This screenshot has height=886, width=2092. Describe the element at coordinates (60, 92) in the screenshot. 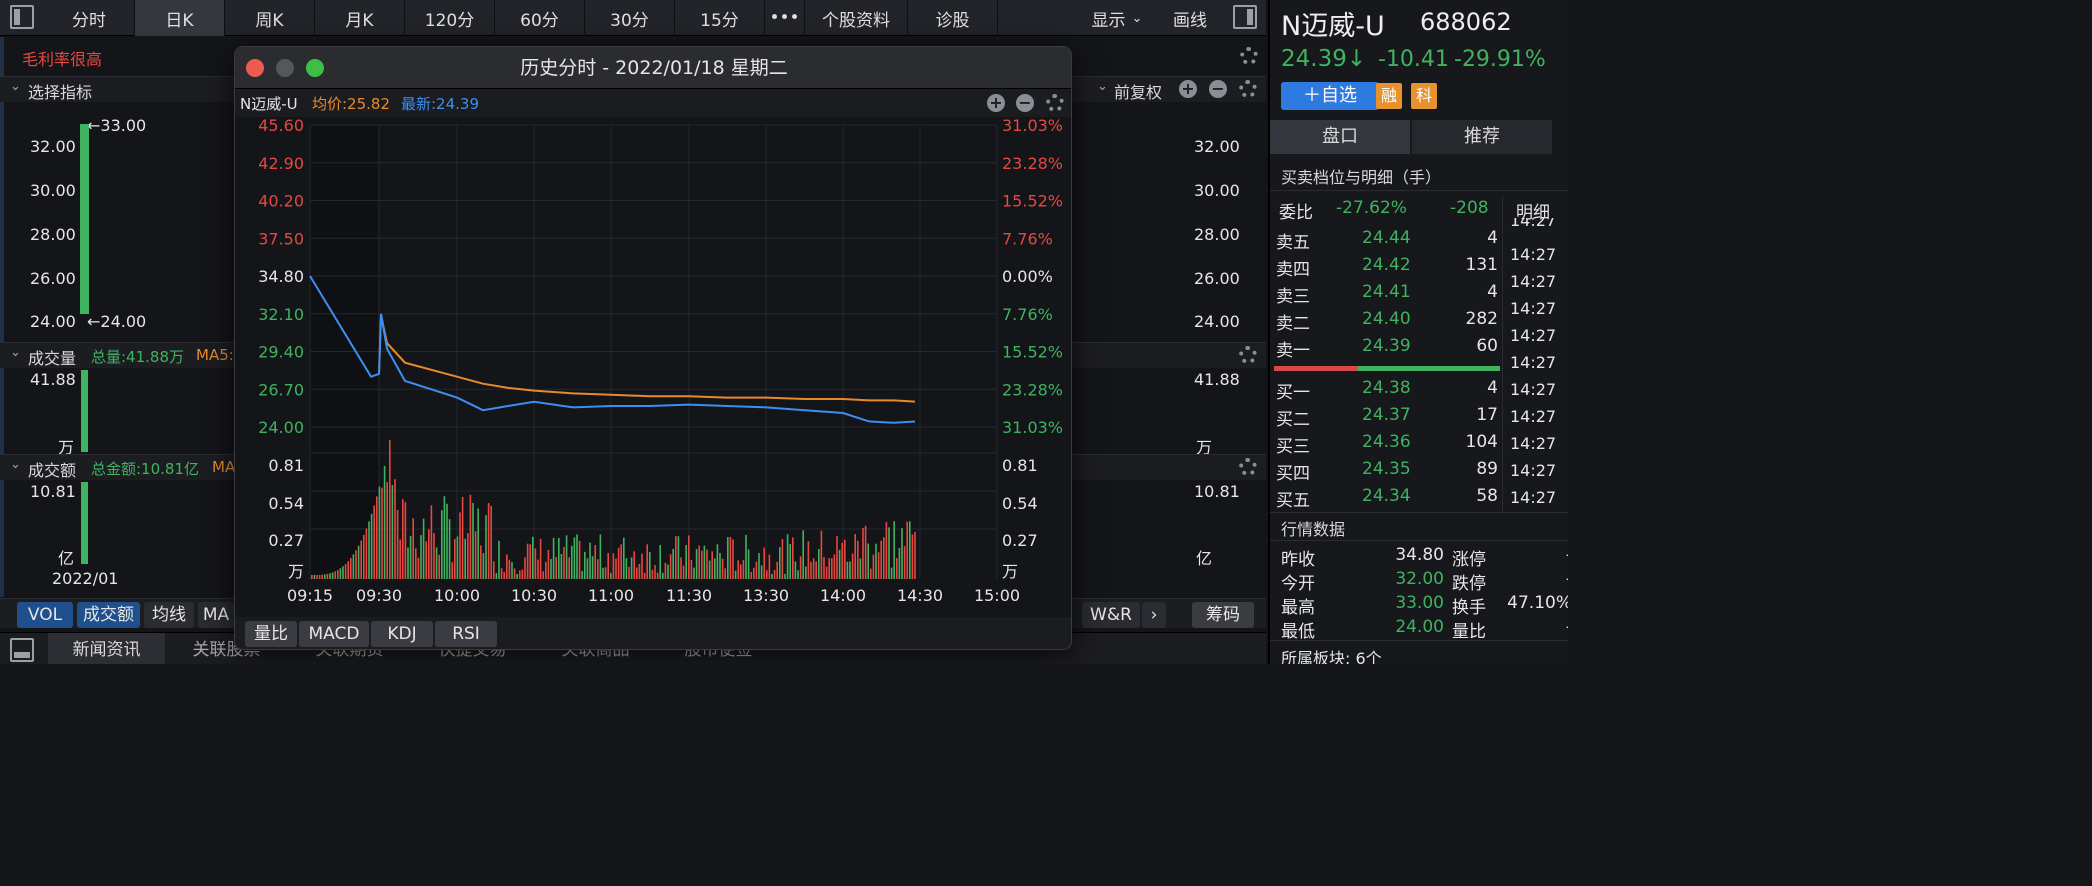

I see `indicator-select: 选择指标` at that location.